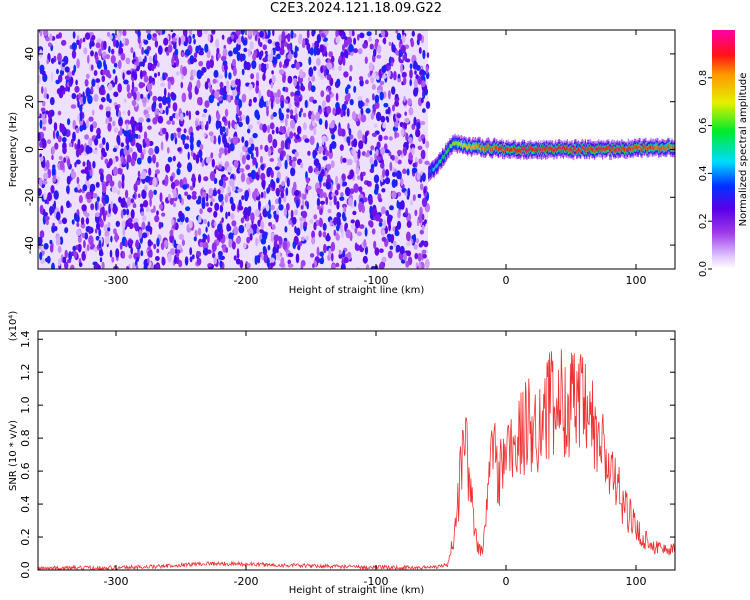  What do you see at coordinates (376, 280) in the screenshot?
I see `x-tick-label: -100` at bounding box center [376, 280].